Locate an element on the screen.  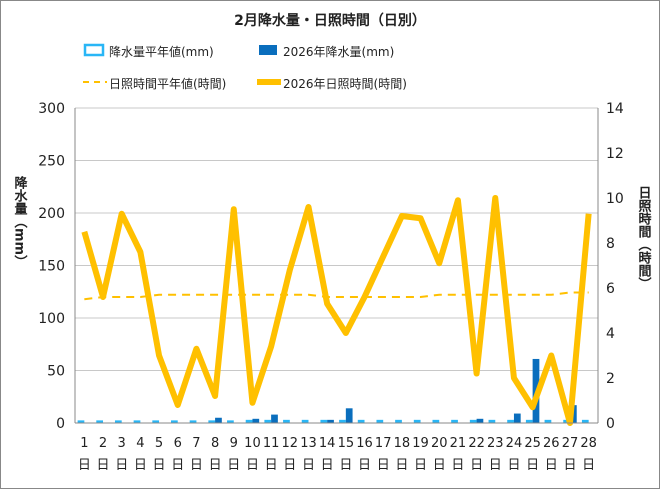
x-tick-label: 10 is located at coordinates (252, 443).